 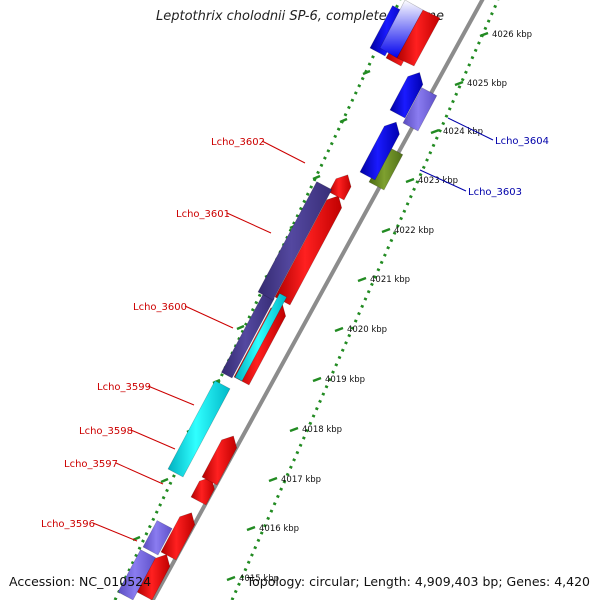 What do you see at coordinates (322, 430) in the screenshot?
I see `ruler-label: 4018 kbp` at bounding box center [322, 430].